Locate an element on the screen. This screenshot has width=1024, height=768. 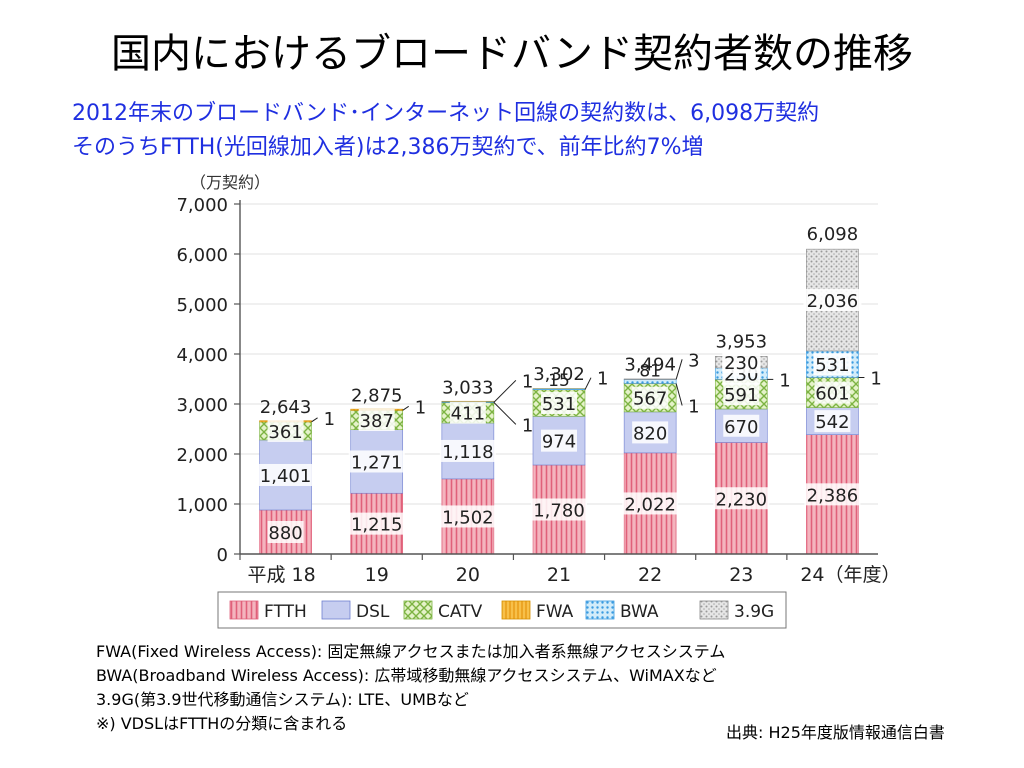
legend-label: 3.9G is located at coordinates (754, 612).